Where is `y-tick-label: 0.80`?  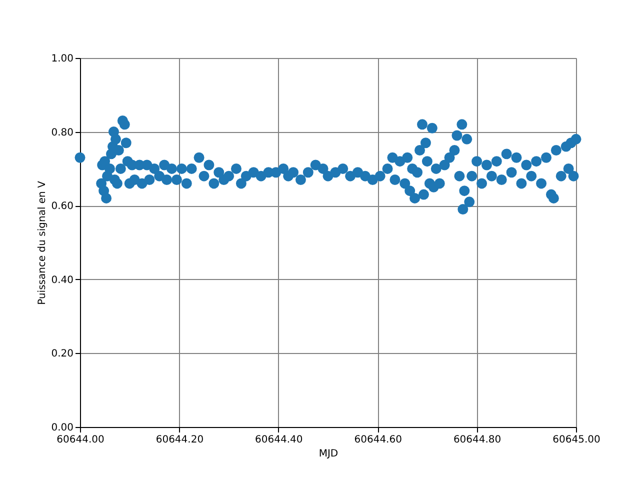 y-tick-label: 0.80 is located at coordinates (62, 132).